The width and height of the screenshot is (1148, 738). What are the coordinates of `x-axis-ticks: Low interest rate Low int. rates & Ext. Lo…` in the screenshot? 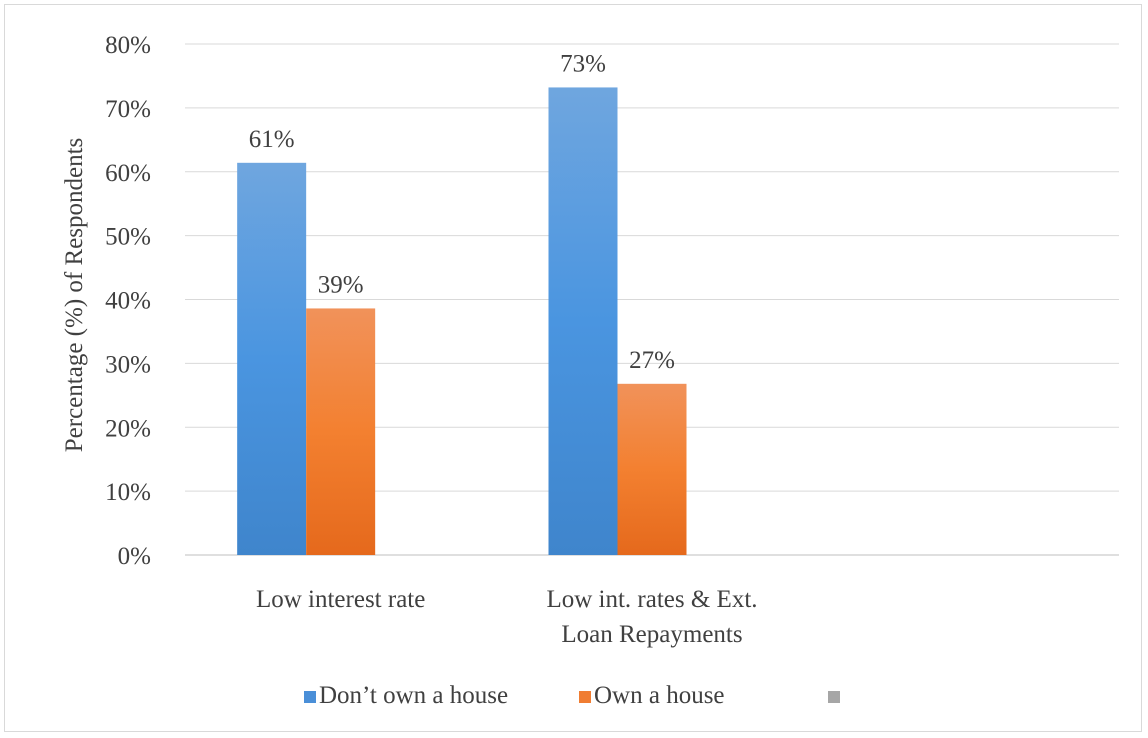 It's located at (507, 617).